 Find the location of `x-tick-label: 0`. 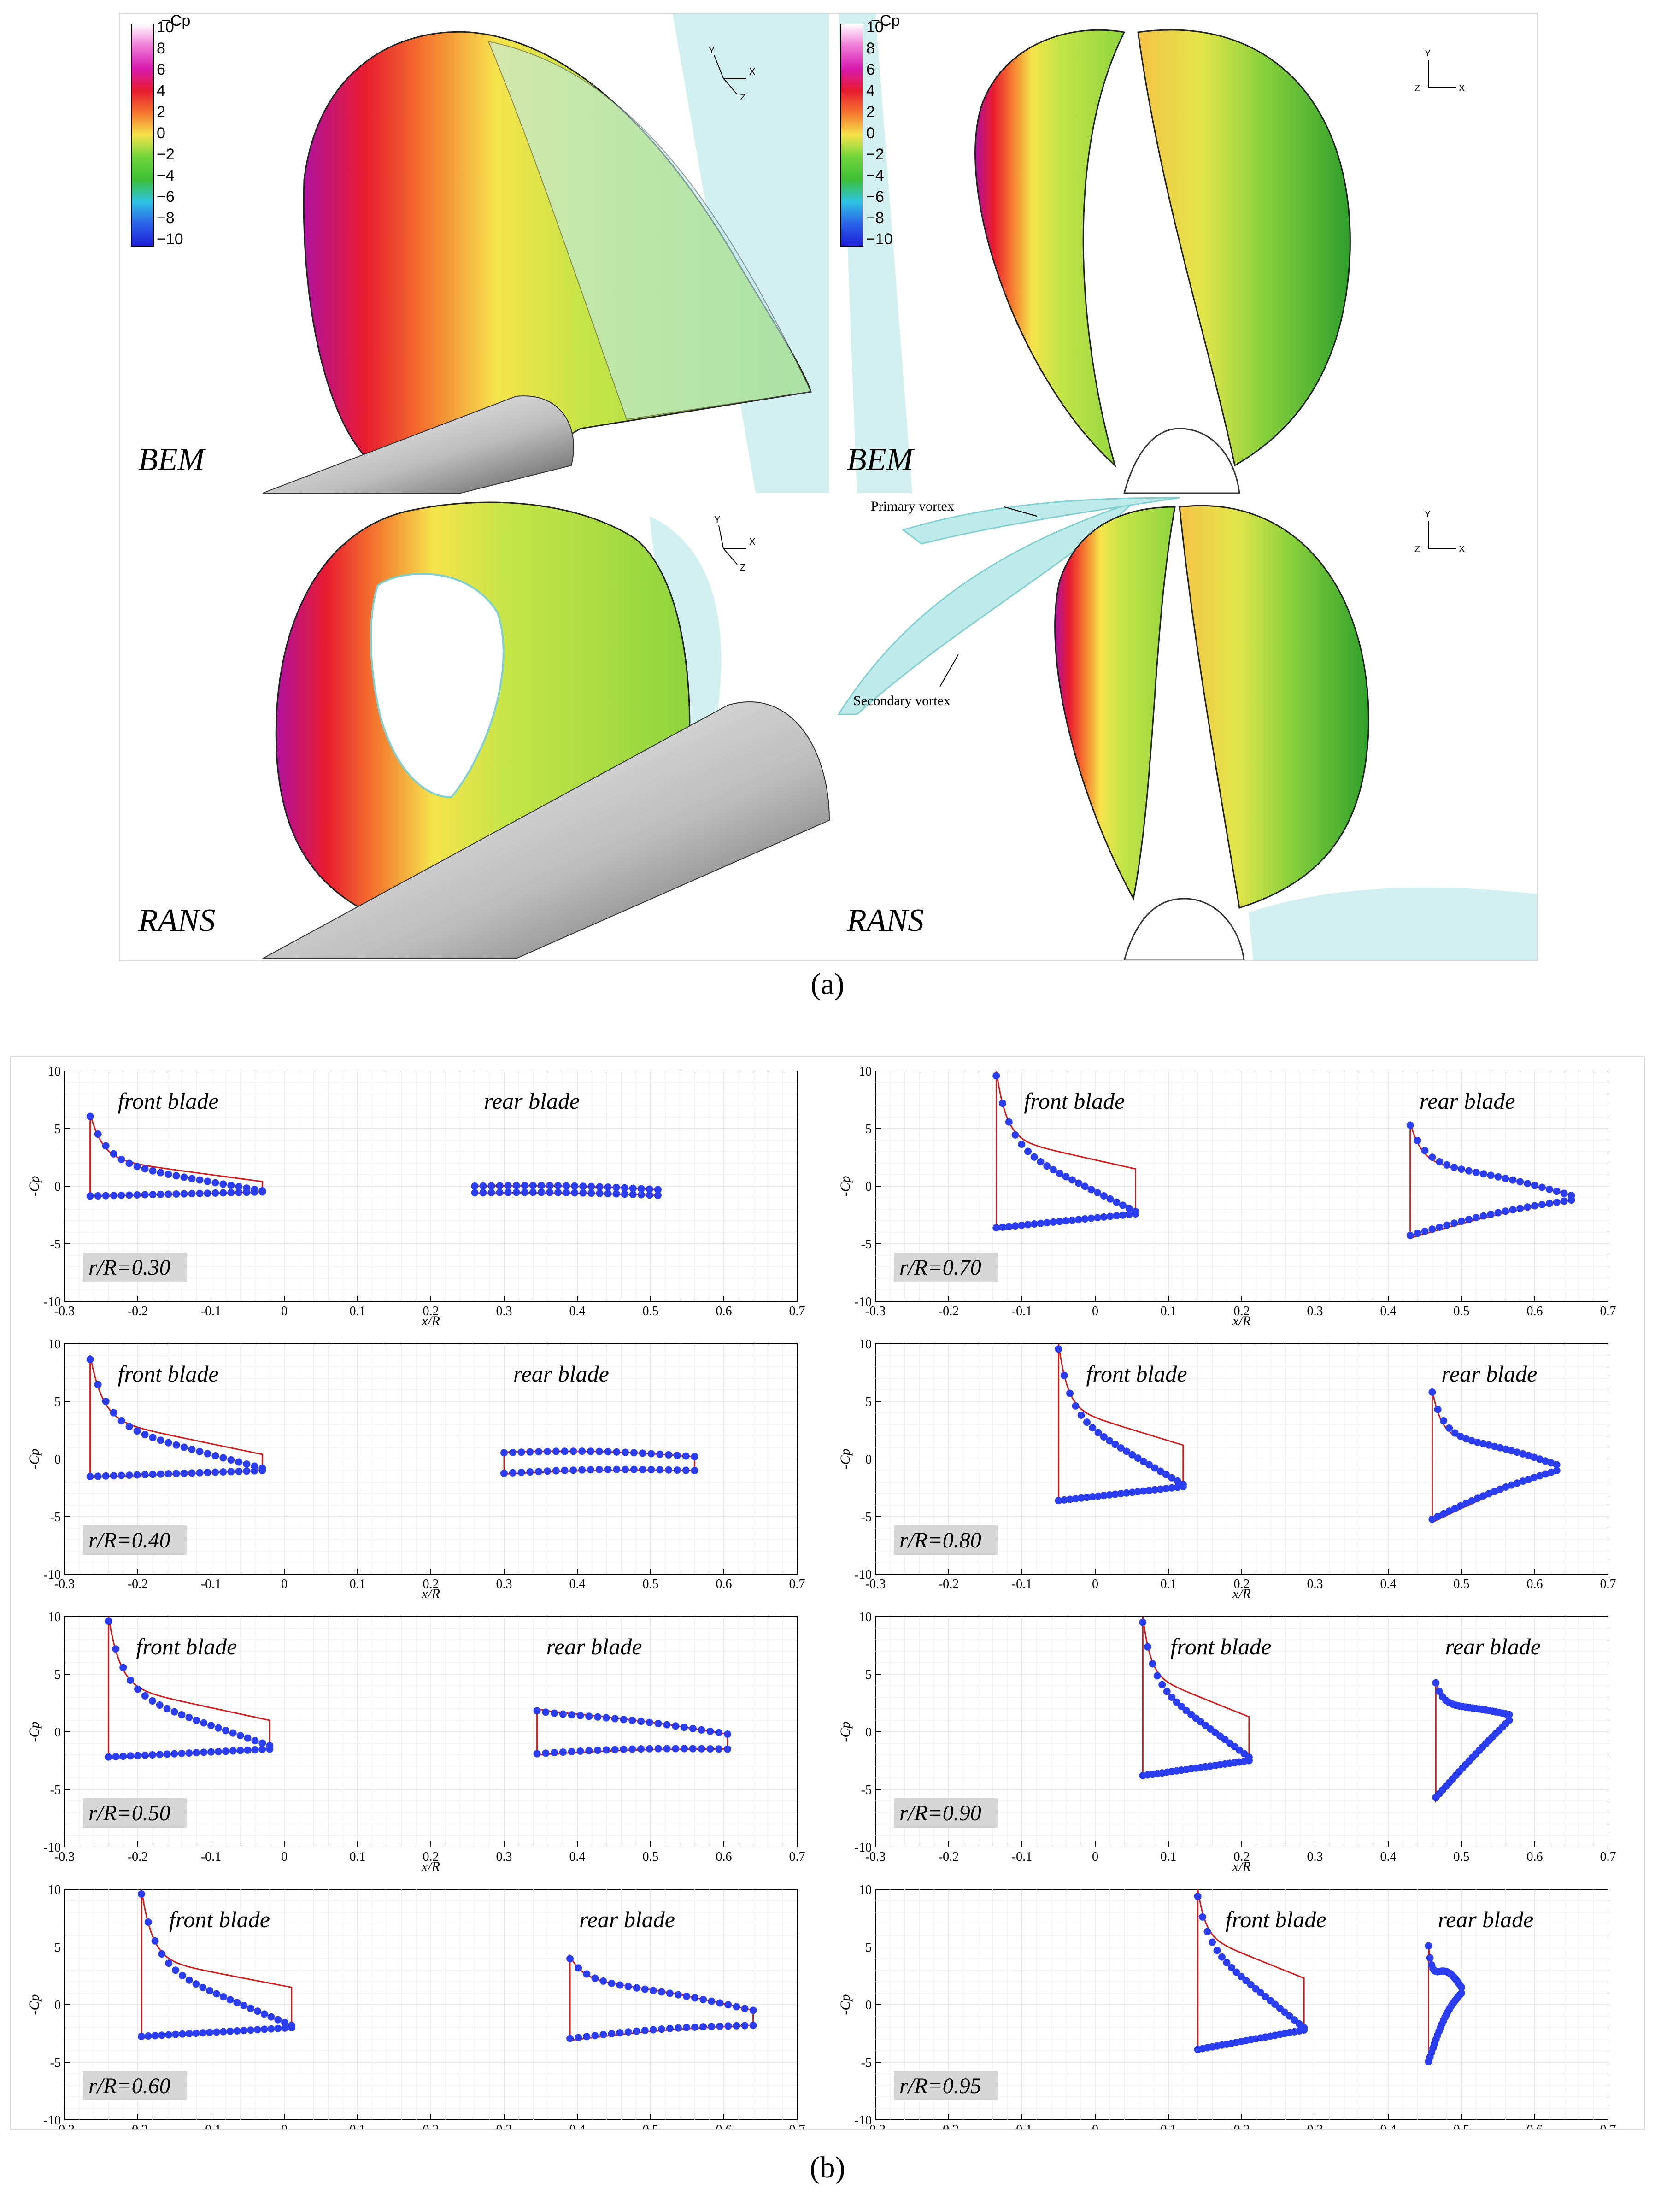

x-tick-label: 0 is located at coordinates (284, 1311).